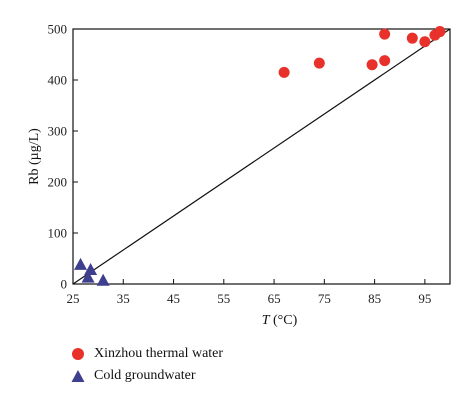  I want to click on legend: Xinzhou thermal water Cold groundwater, so click(146, 365).